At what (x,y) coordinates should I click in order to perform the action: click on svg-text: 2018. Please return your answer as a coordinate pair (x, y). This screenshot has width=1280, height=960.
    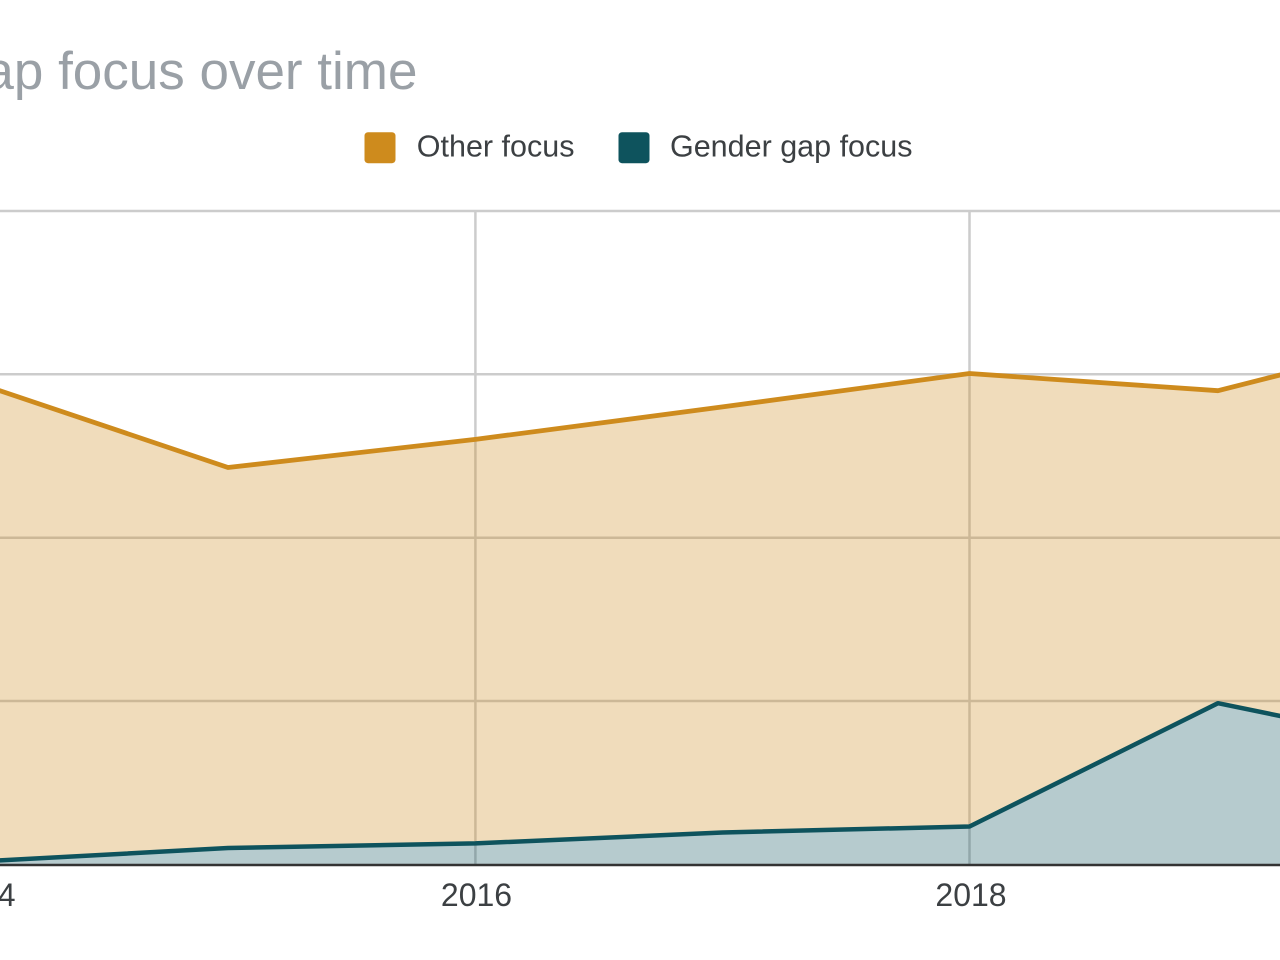
    Looking at the image, I should click on (970, 895).